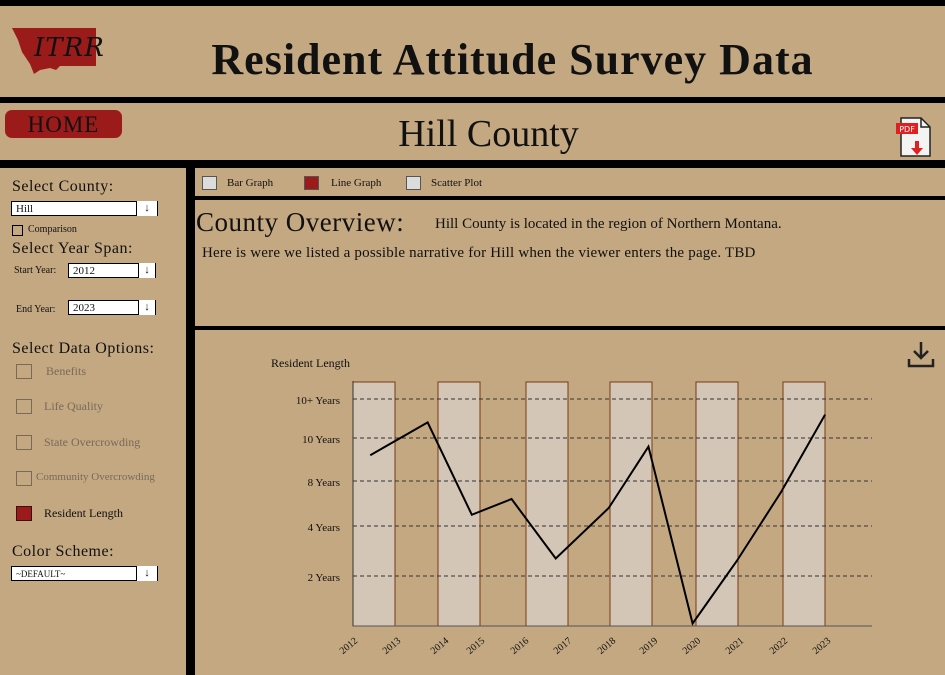  I want to click on header: ITRR Resident Attitude Survey Data, so click(472, 51).